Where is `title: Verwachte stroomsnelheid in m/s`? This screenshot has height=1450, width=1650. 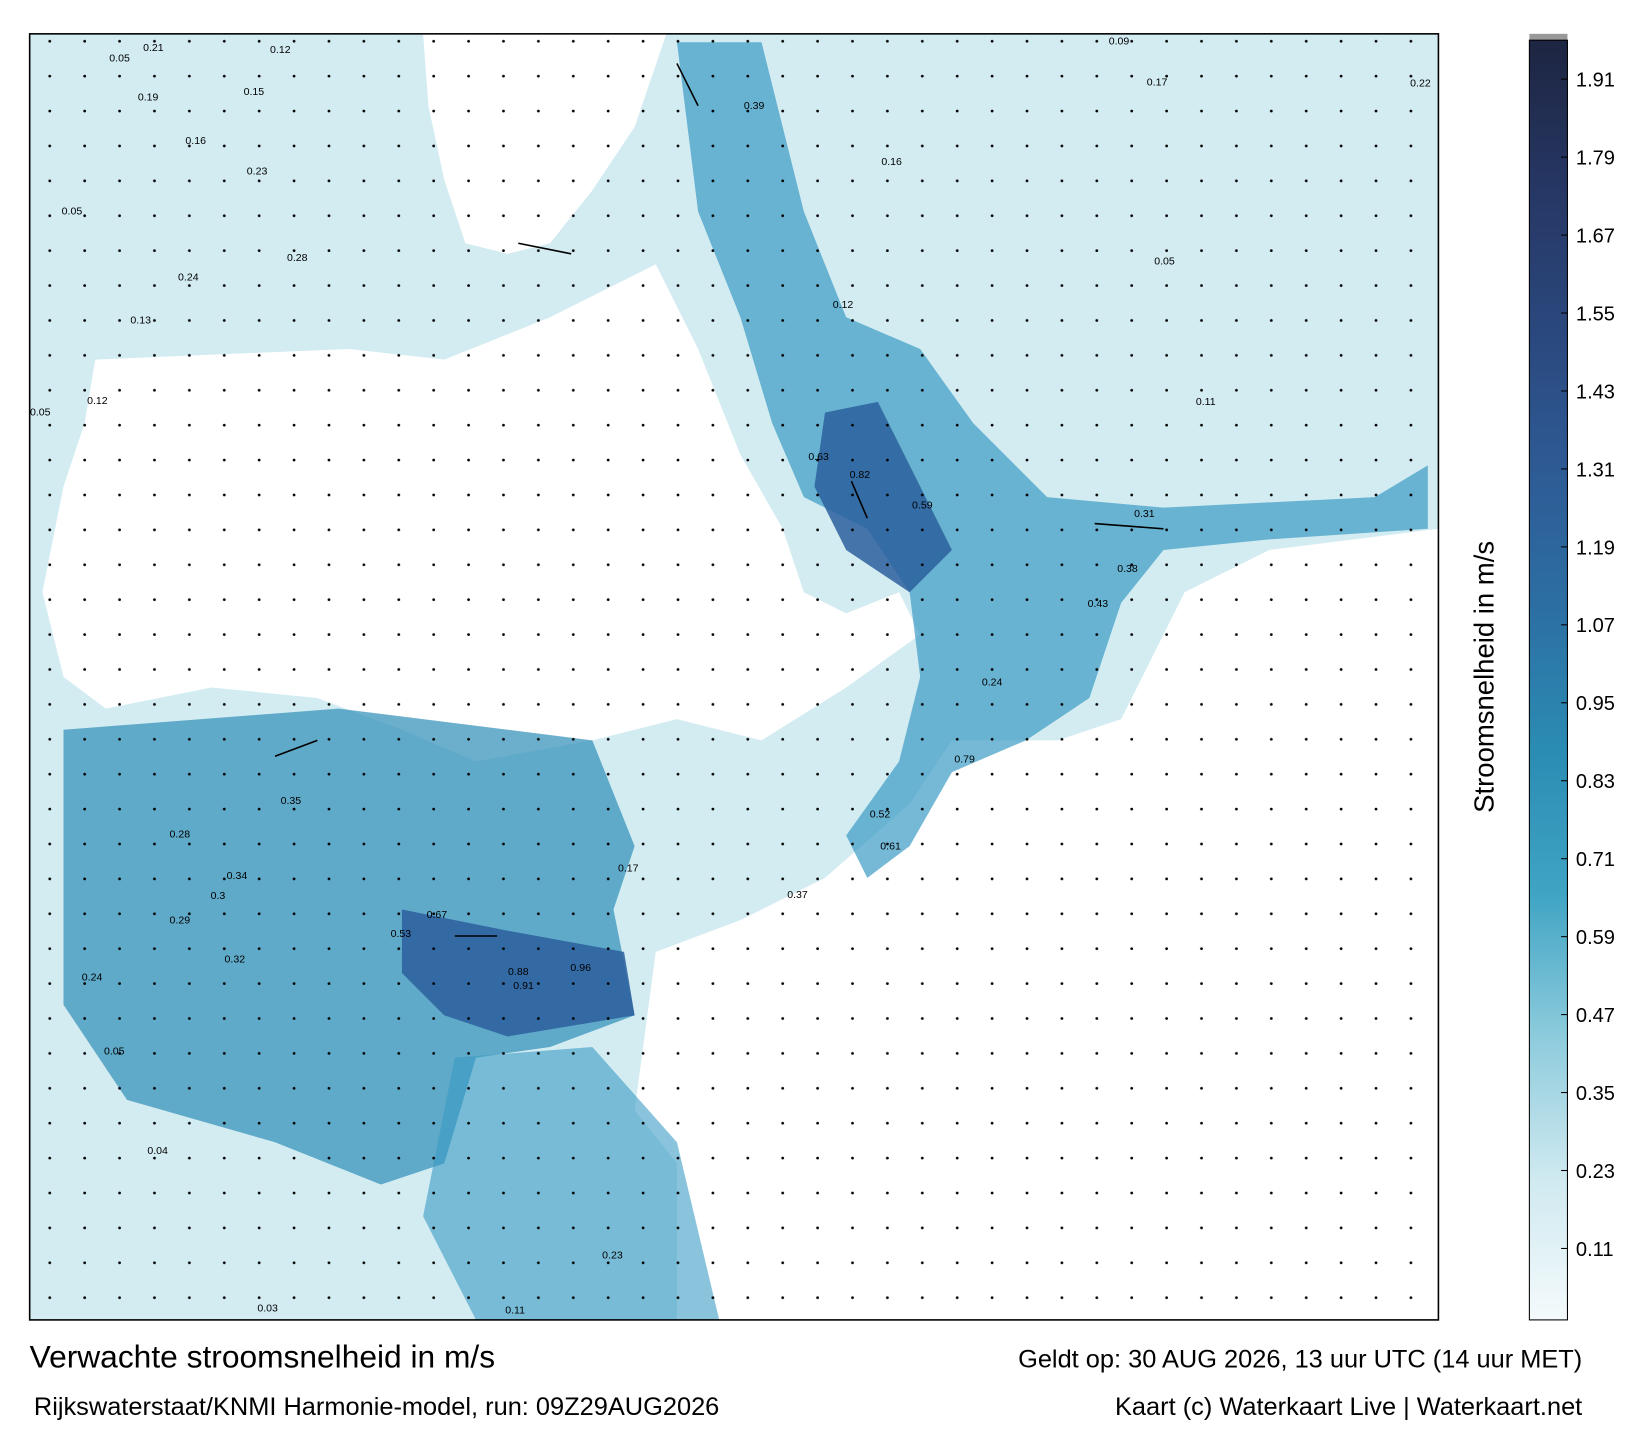
title: Verwachte stroomsnelheid in m/s is located at coordinates (262, 1357).